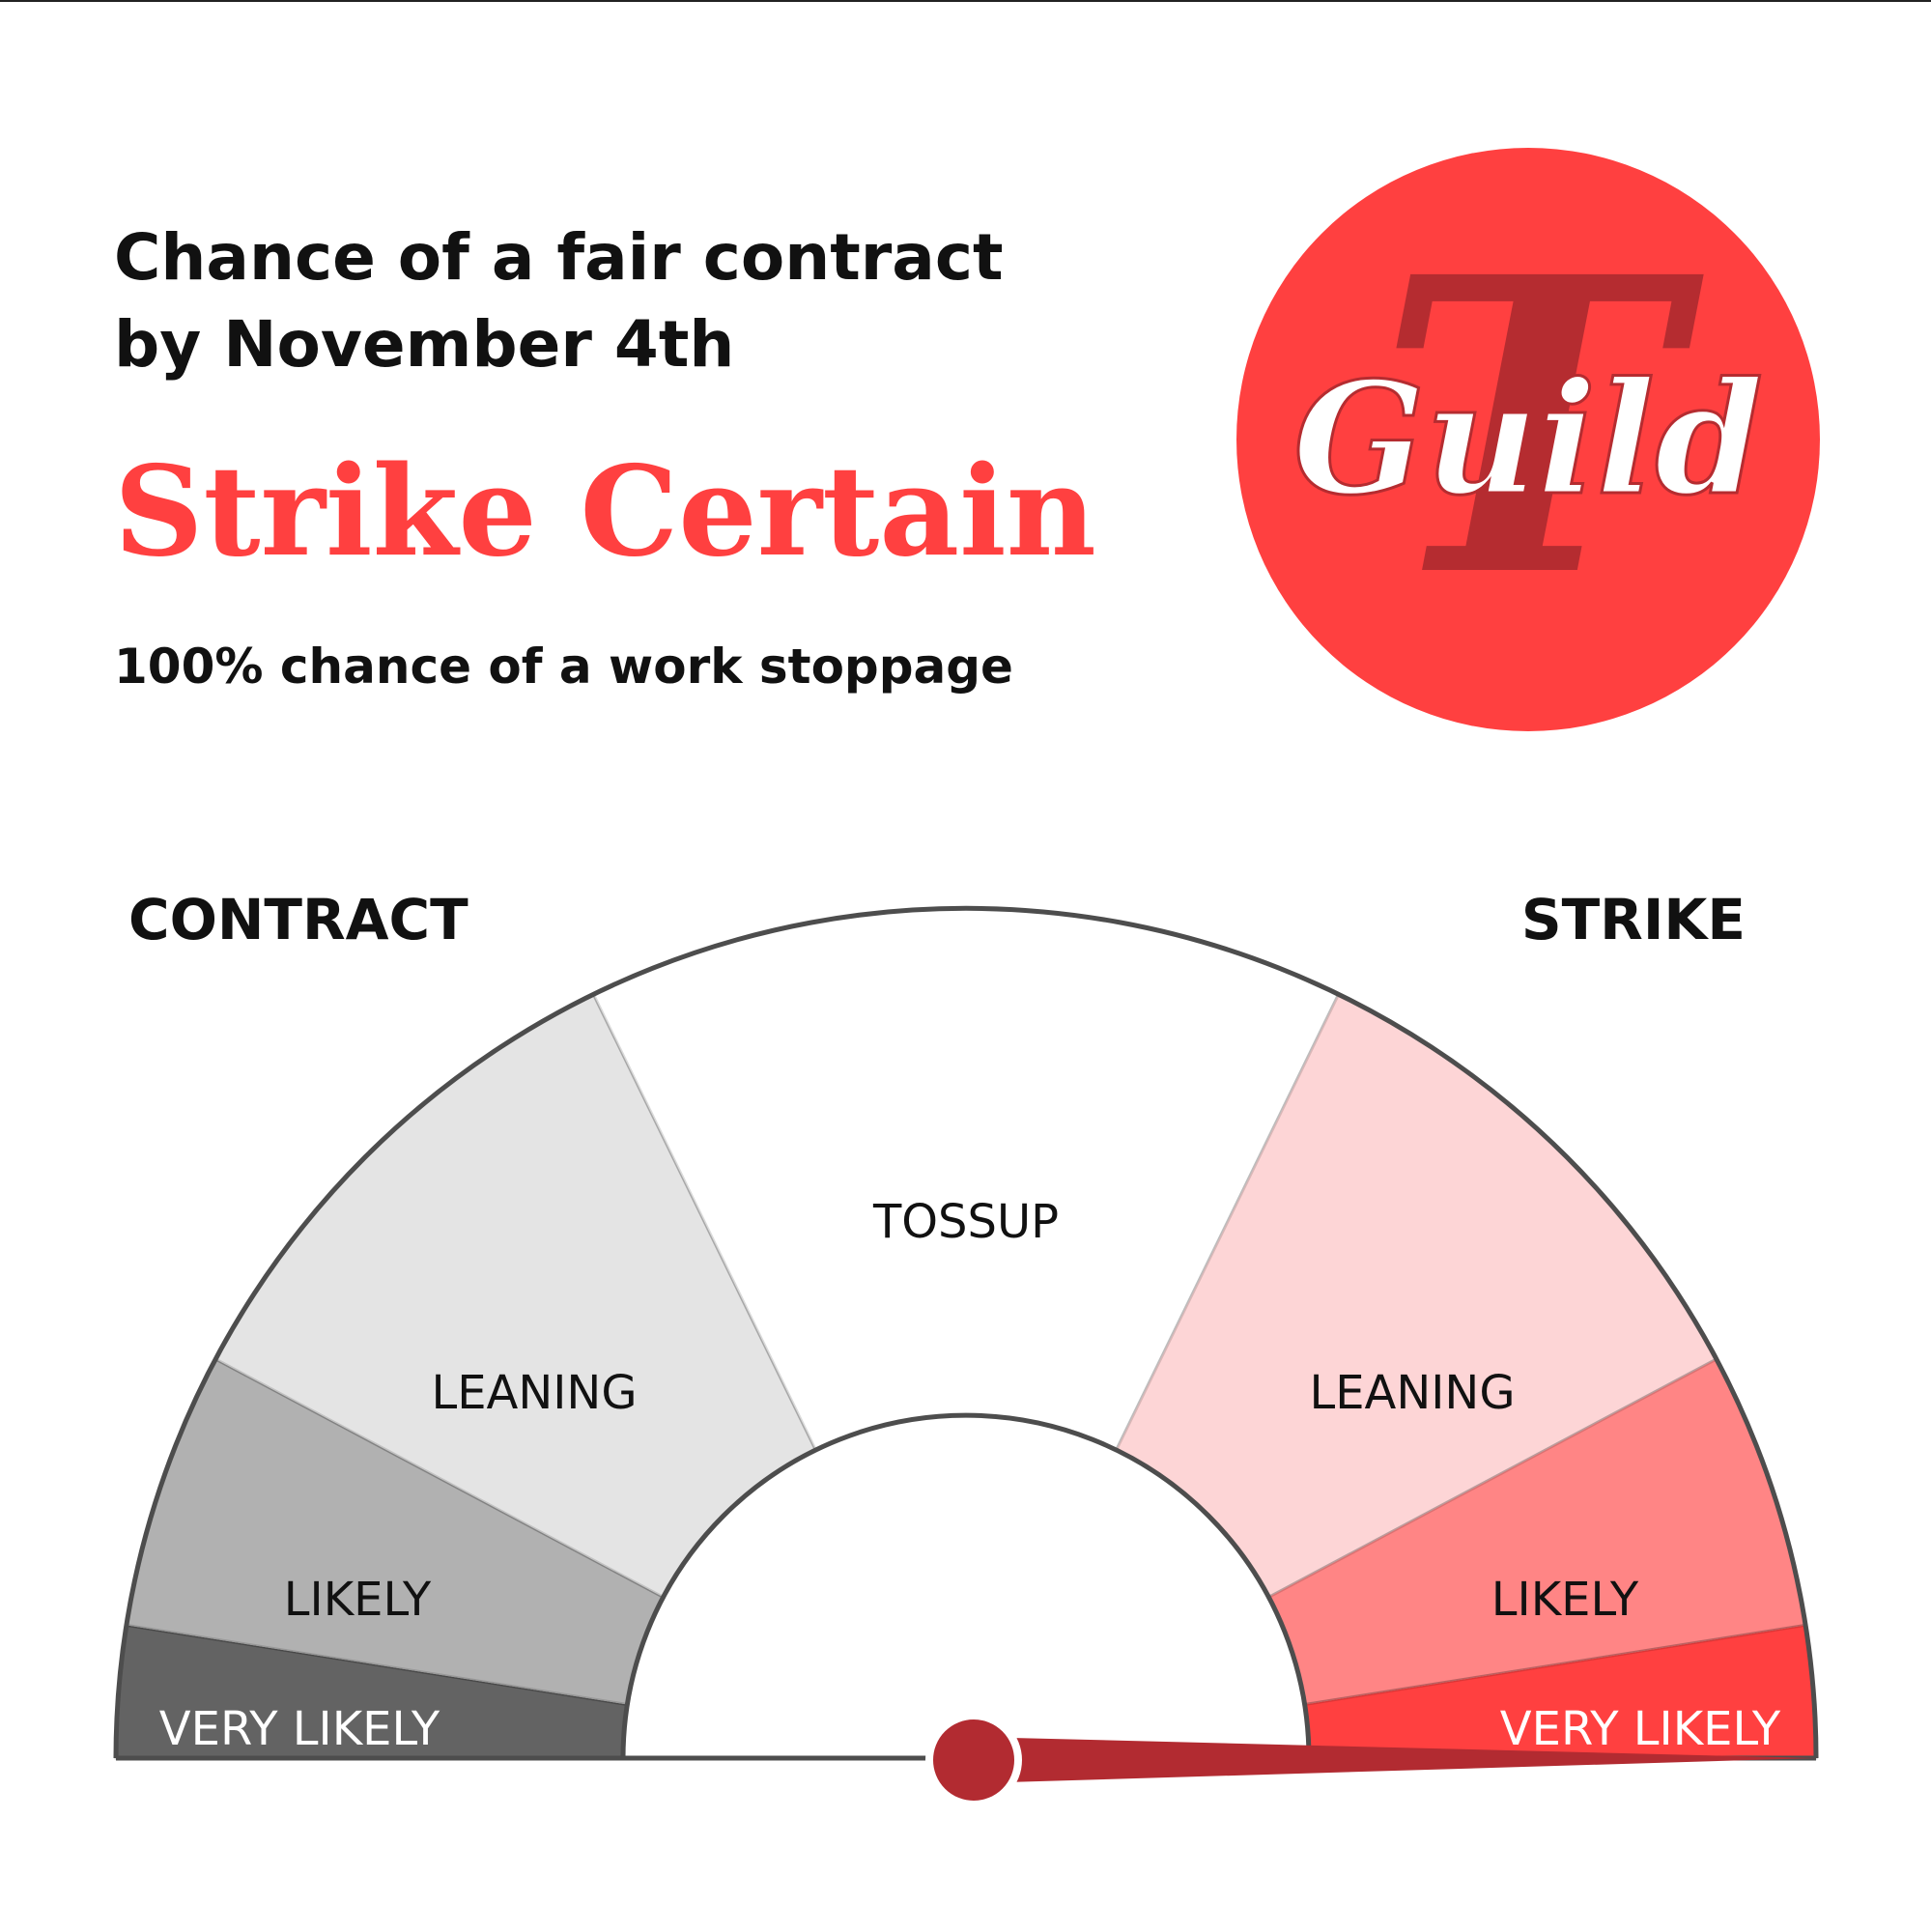 Image resolution: width=1931 pixels, height=1932 pixels. Describe the element at coordinates (966, 1585) in the screenshot. I see `gauge-inner-arc` at that location.